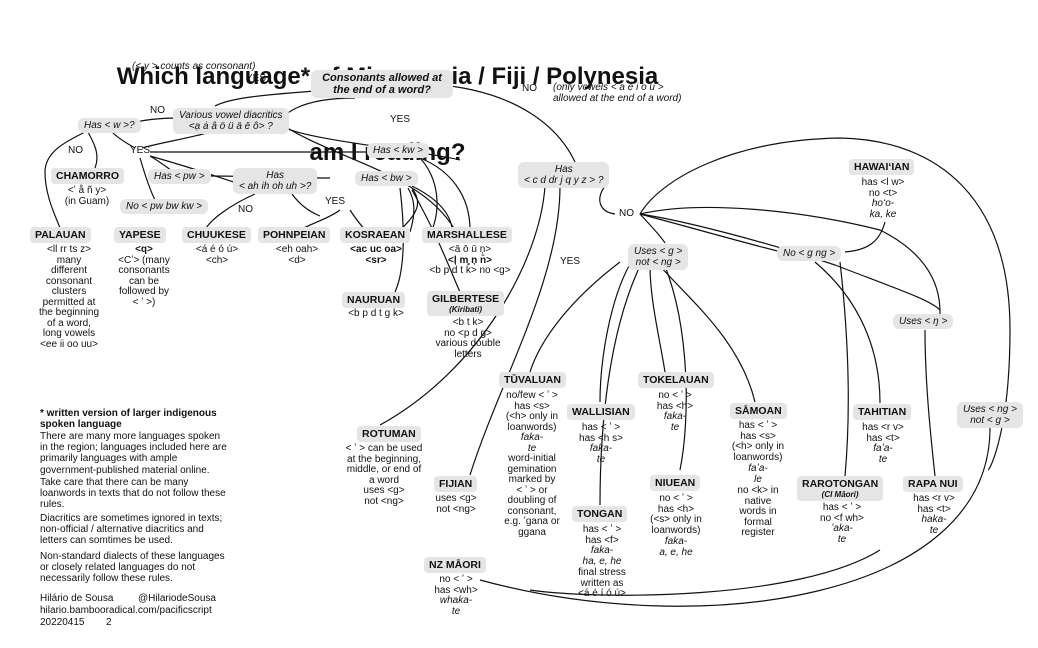 The height and width of the screenshot is (648, 1038). I want to click on question-has-cd: Has < c d dr j q y z > ?, so click(564, 175).